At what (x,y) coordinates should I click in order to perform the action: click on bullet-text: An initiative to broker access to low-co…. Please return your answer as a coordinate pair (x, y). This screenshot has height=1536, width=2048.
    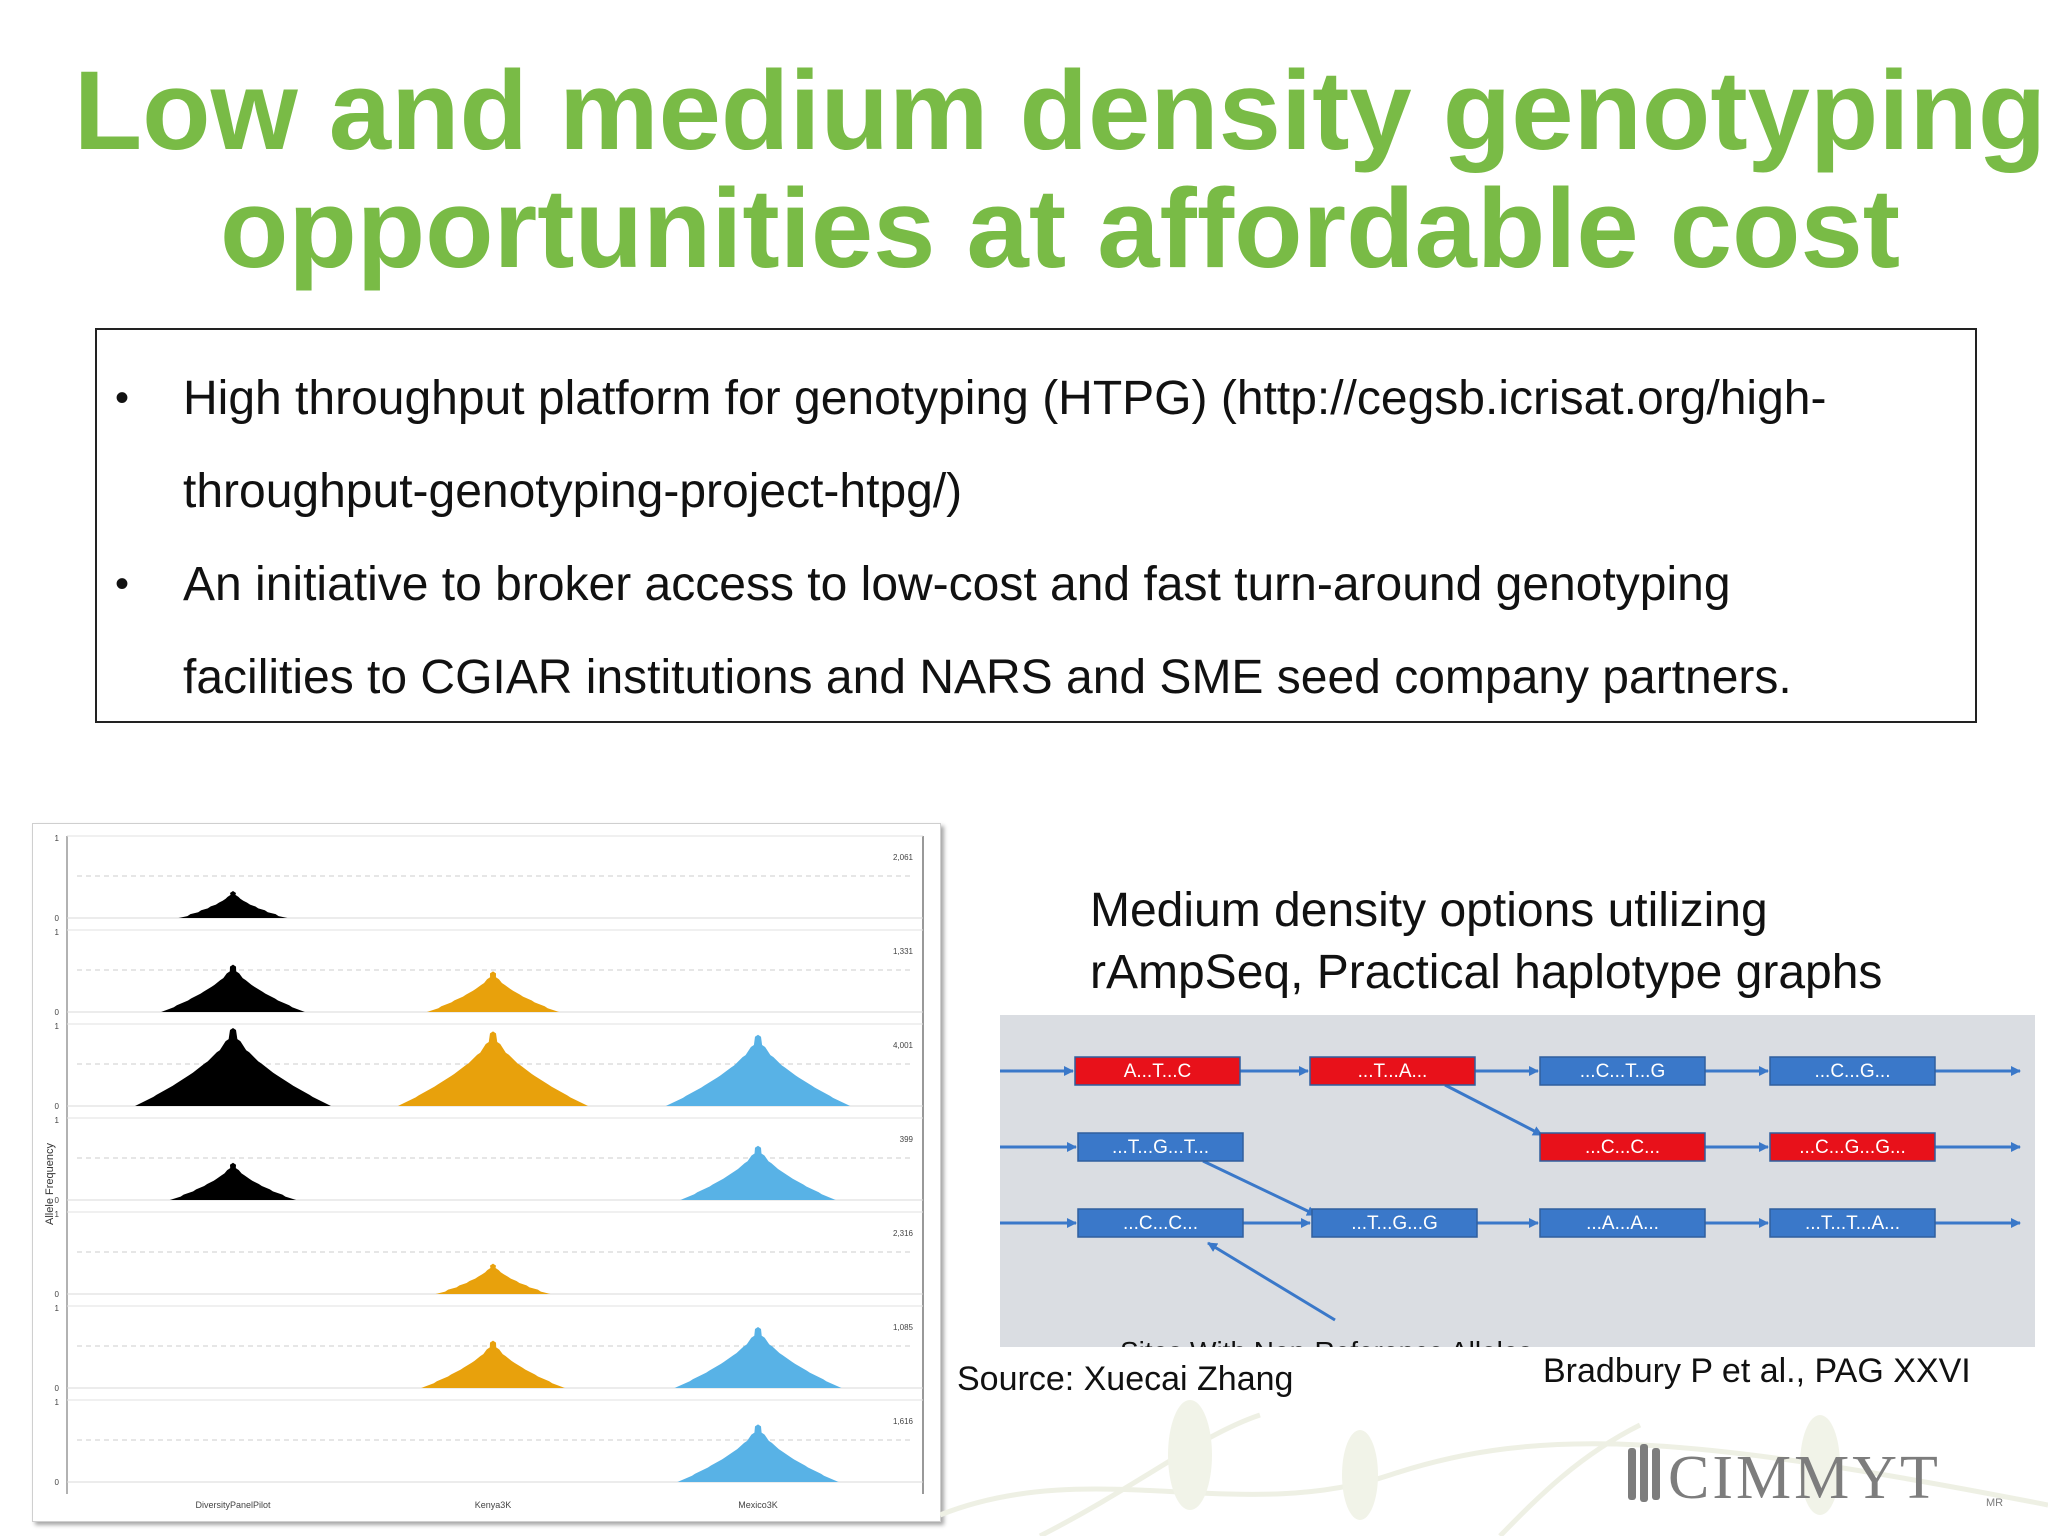
    Looking at the image, I should click on (957, 584).